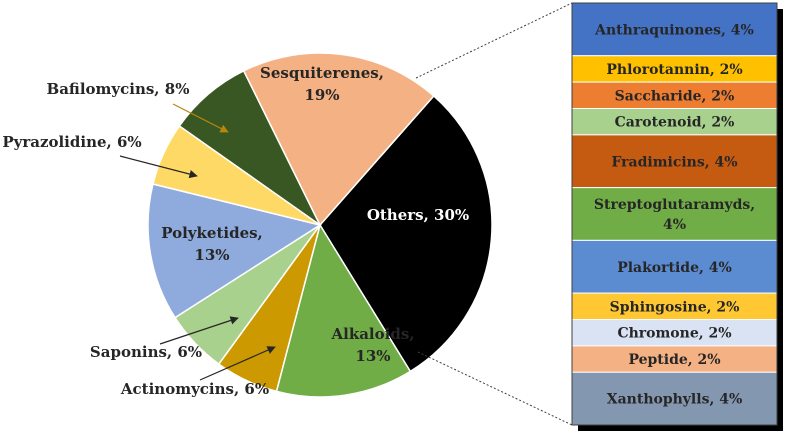  I want to click on connector-bottom, so click(495, 388).